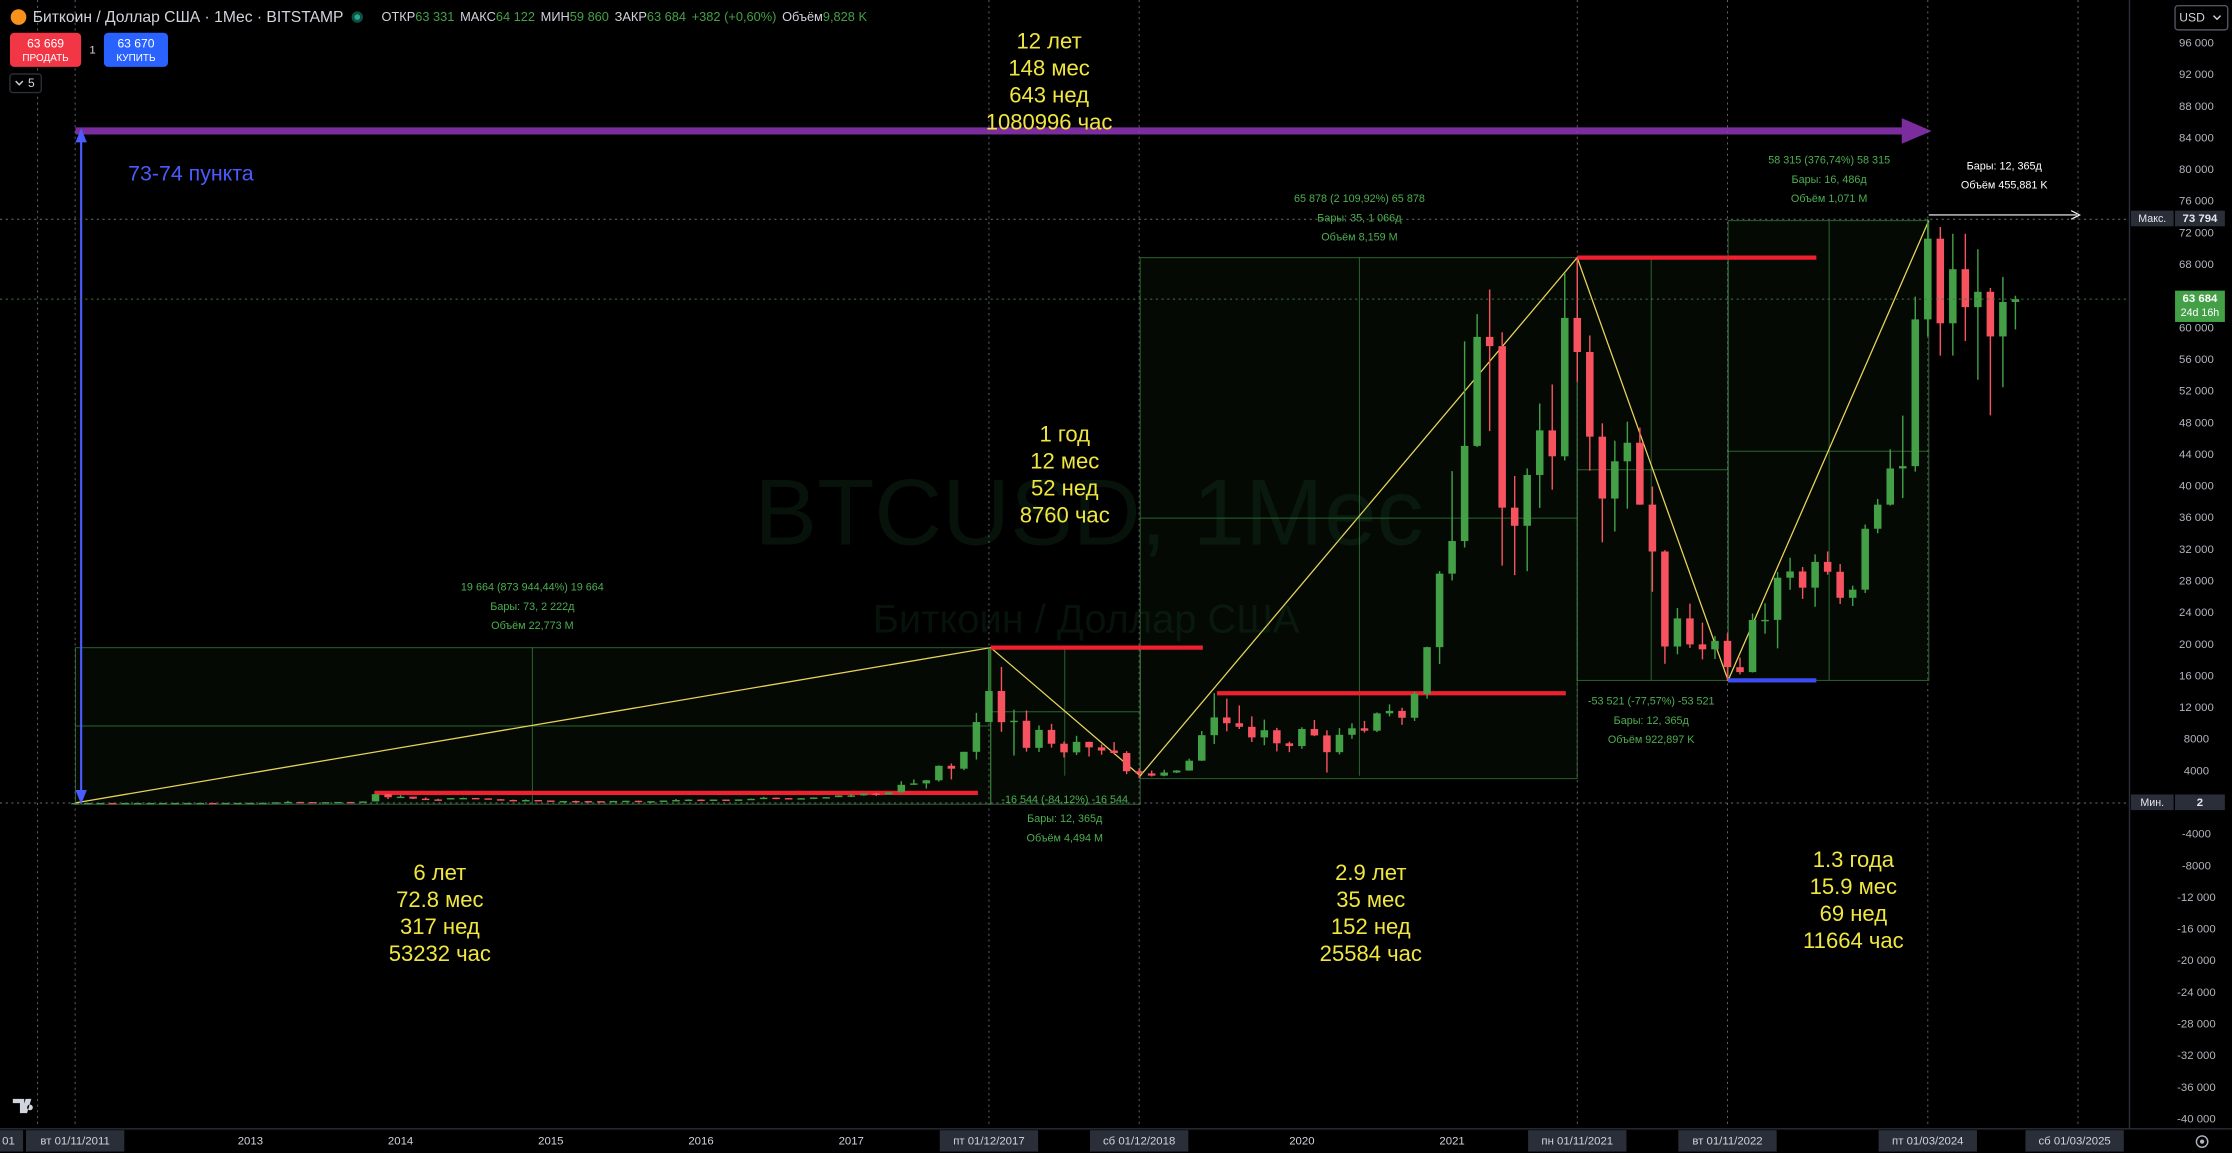 The height and width of the screenshot is (1153, 2232). I want to click on x-tick-label: пт 01/12/2017, so click(988, 1142).